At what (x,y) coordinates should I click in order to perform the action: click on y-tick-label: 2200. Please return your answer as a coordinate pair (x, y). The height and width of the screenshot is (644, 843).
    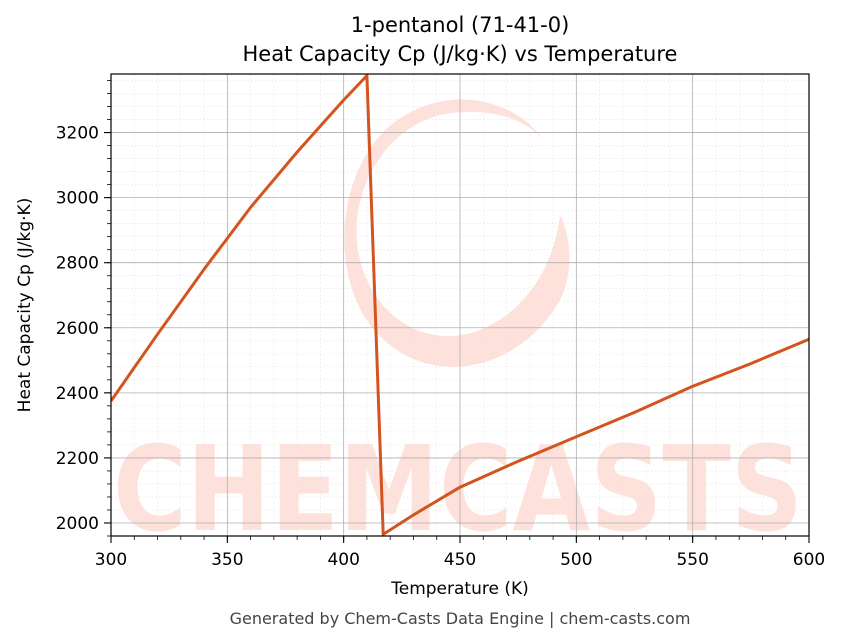
    Looking at the image, I should click on (77, 459).